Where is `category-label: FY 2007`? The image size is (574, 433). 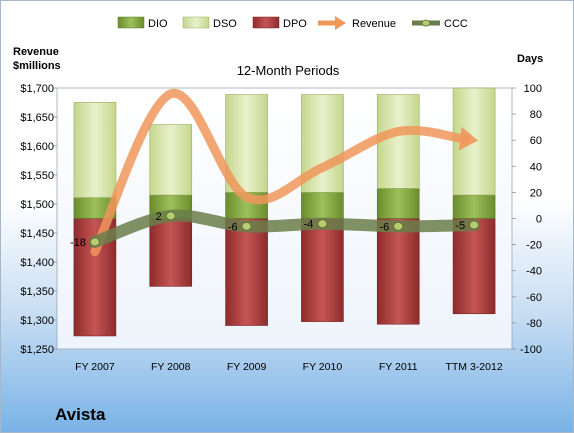
category-label: FY 2007 is located at coordinates (95, 367).